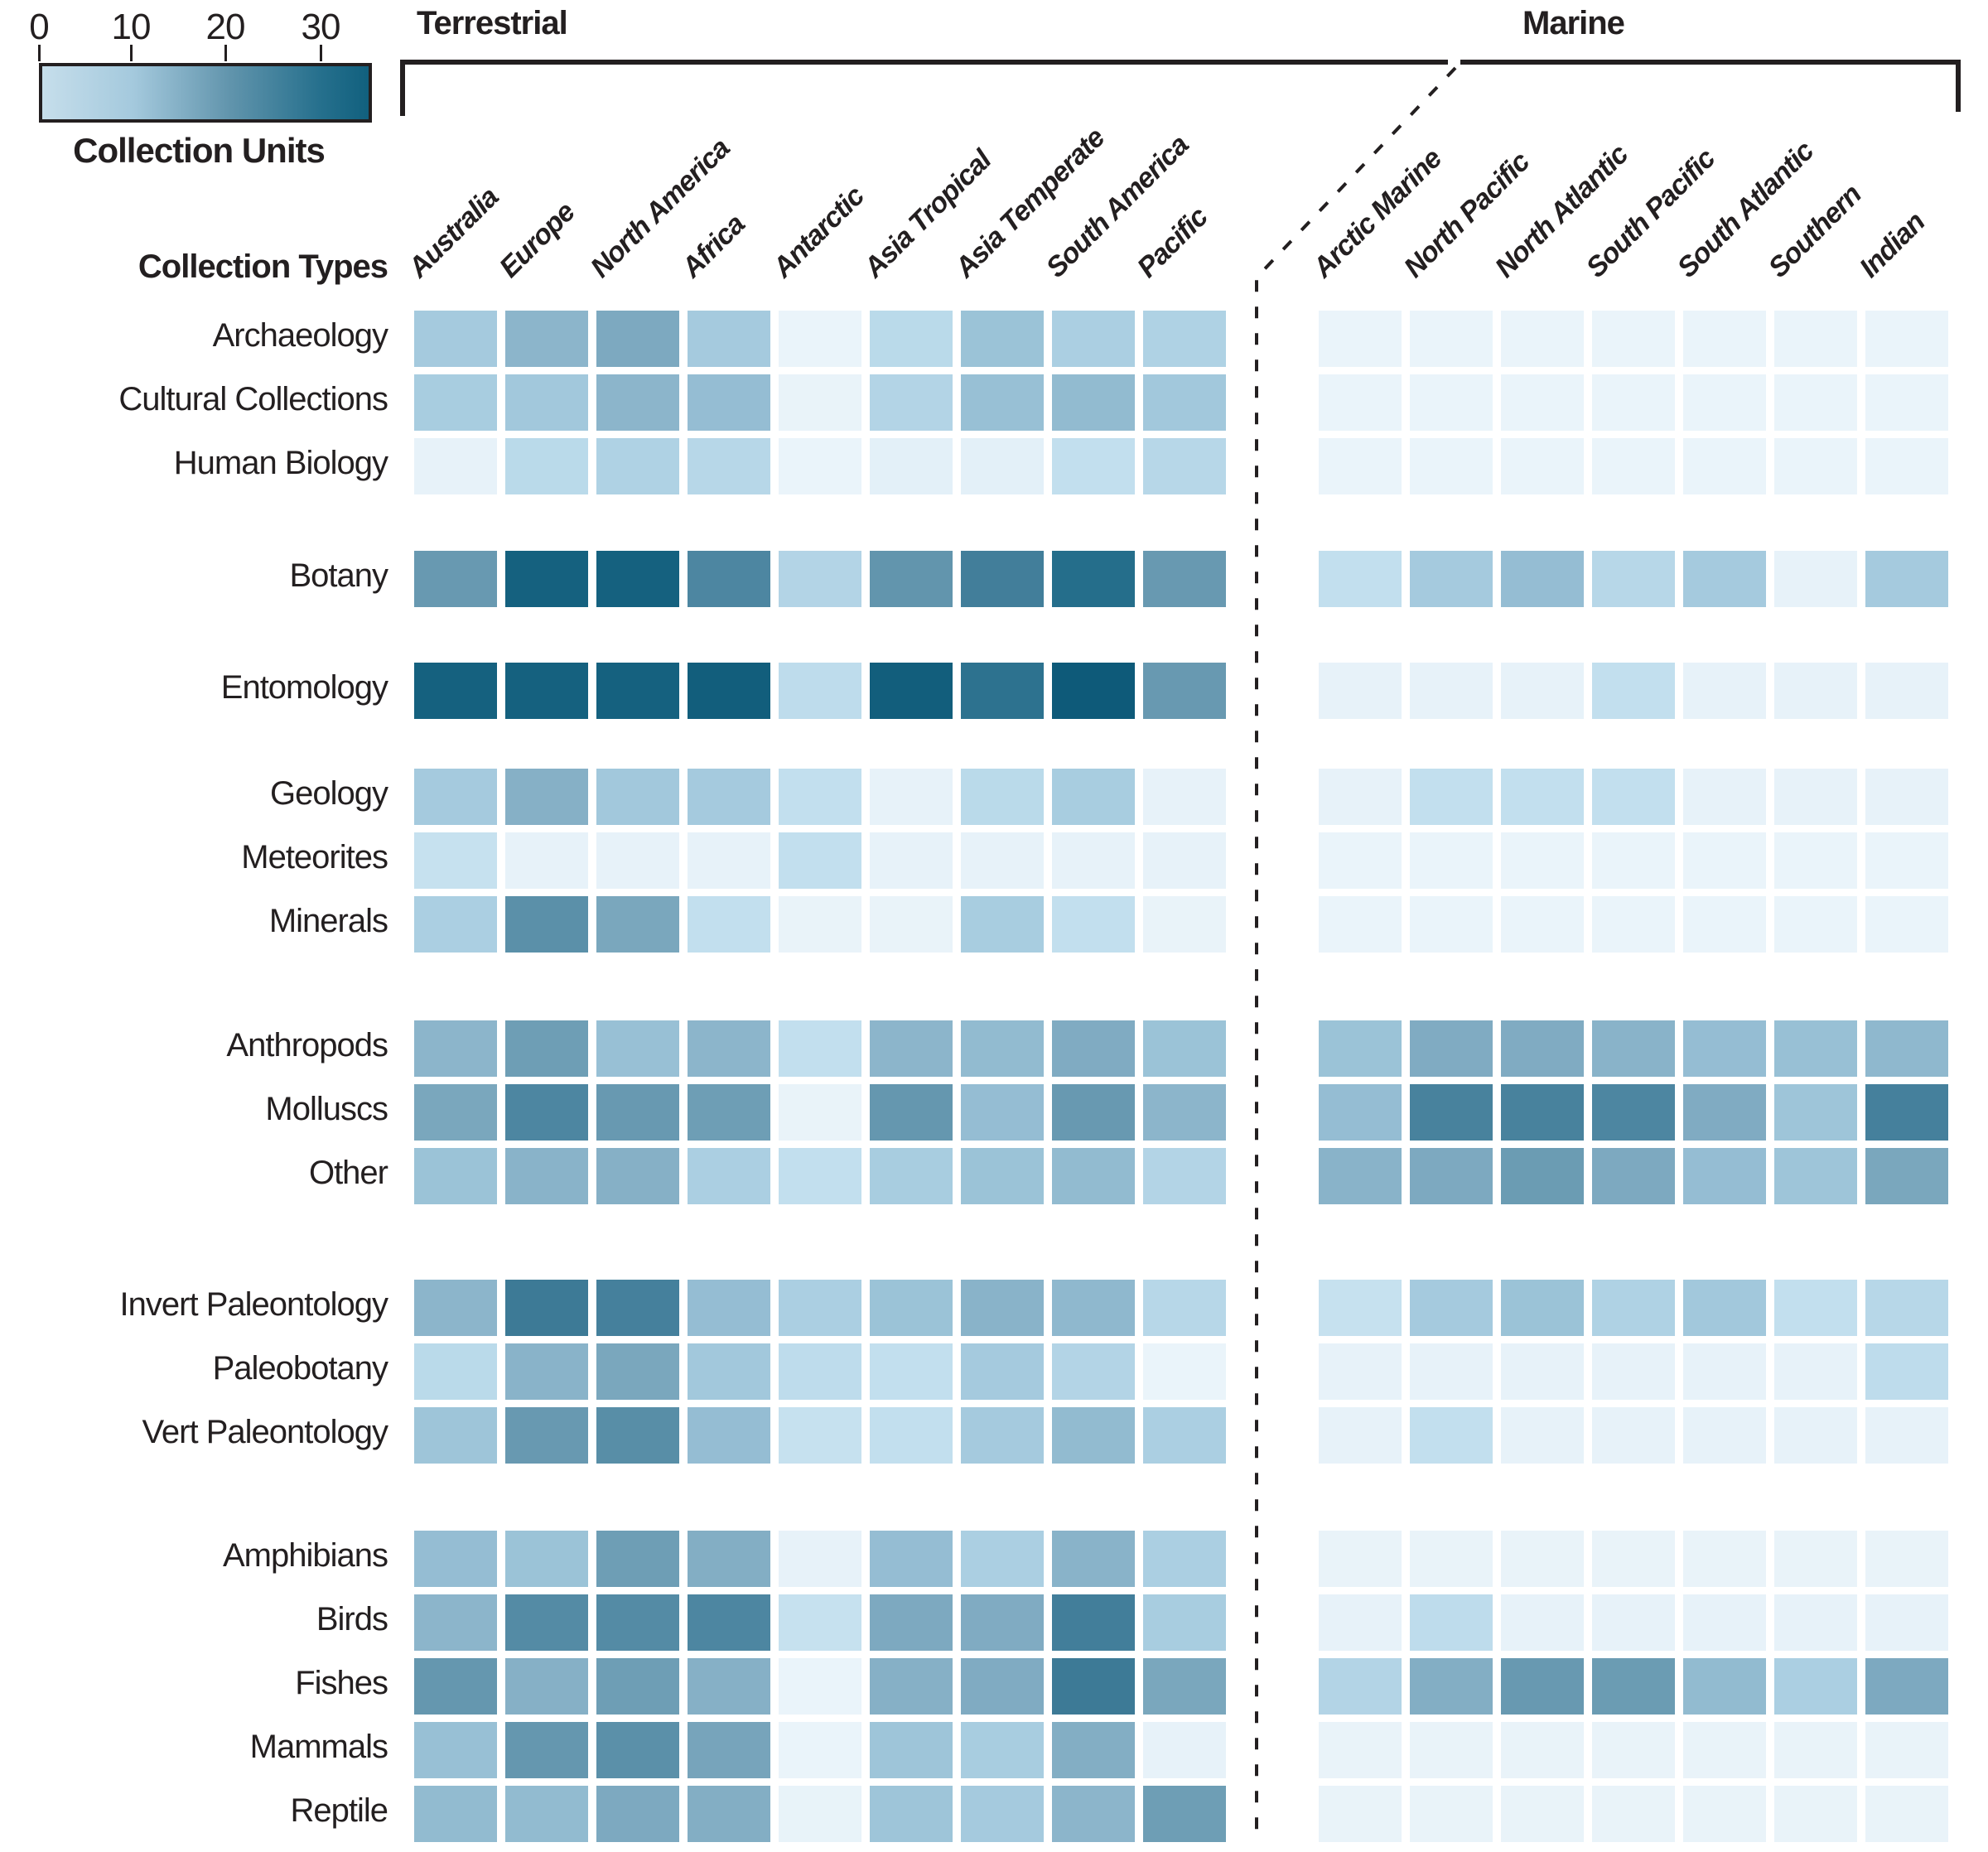  Describe the element at coordinates (338, 576) in the screenshot. I see `row-label-botany: Botany` at that location.